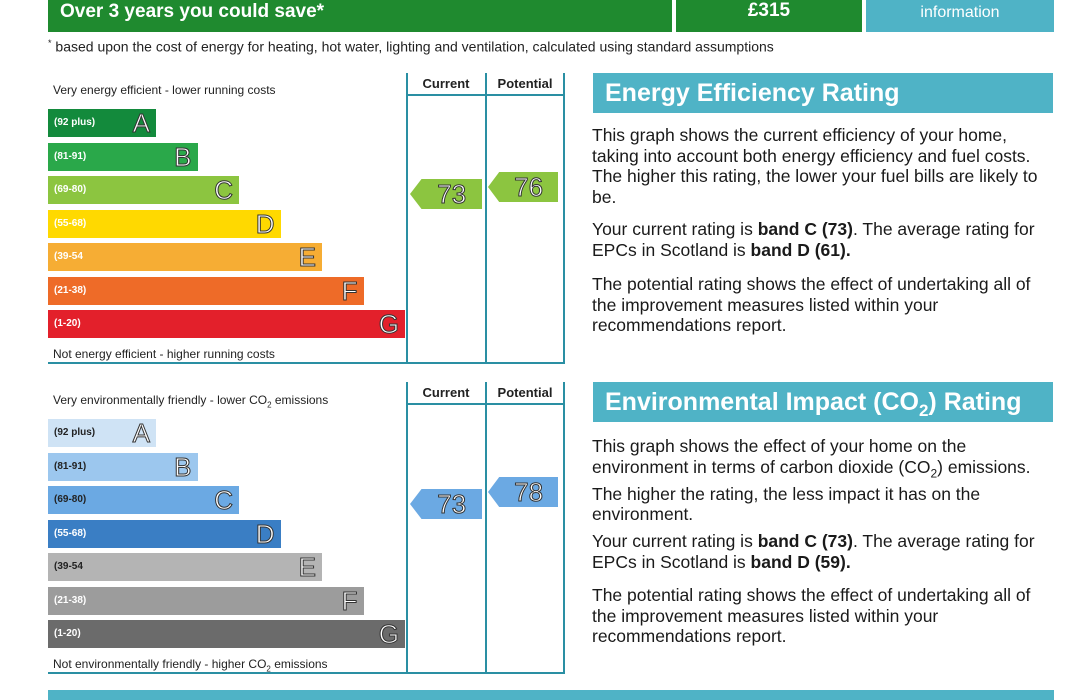 The image size is (1080, 700). I want to click on energy-band-letter: E, so click(307, 257).